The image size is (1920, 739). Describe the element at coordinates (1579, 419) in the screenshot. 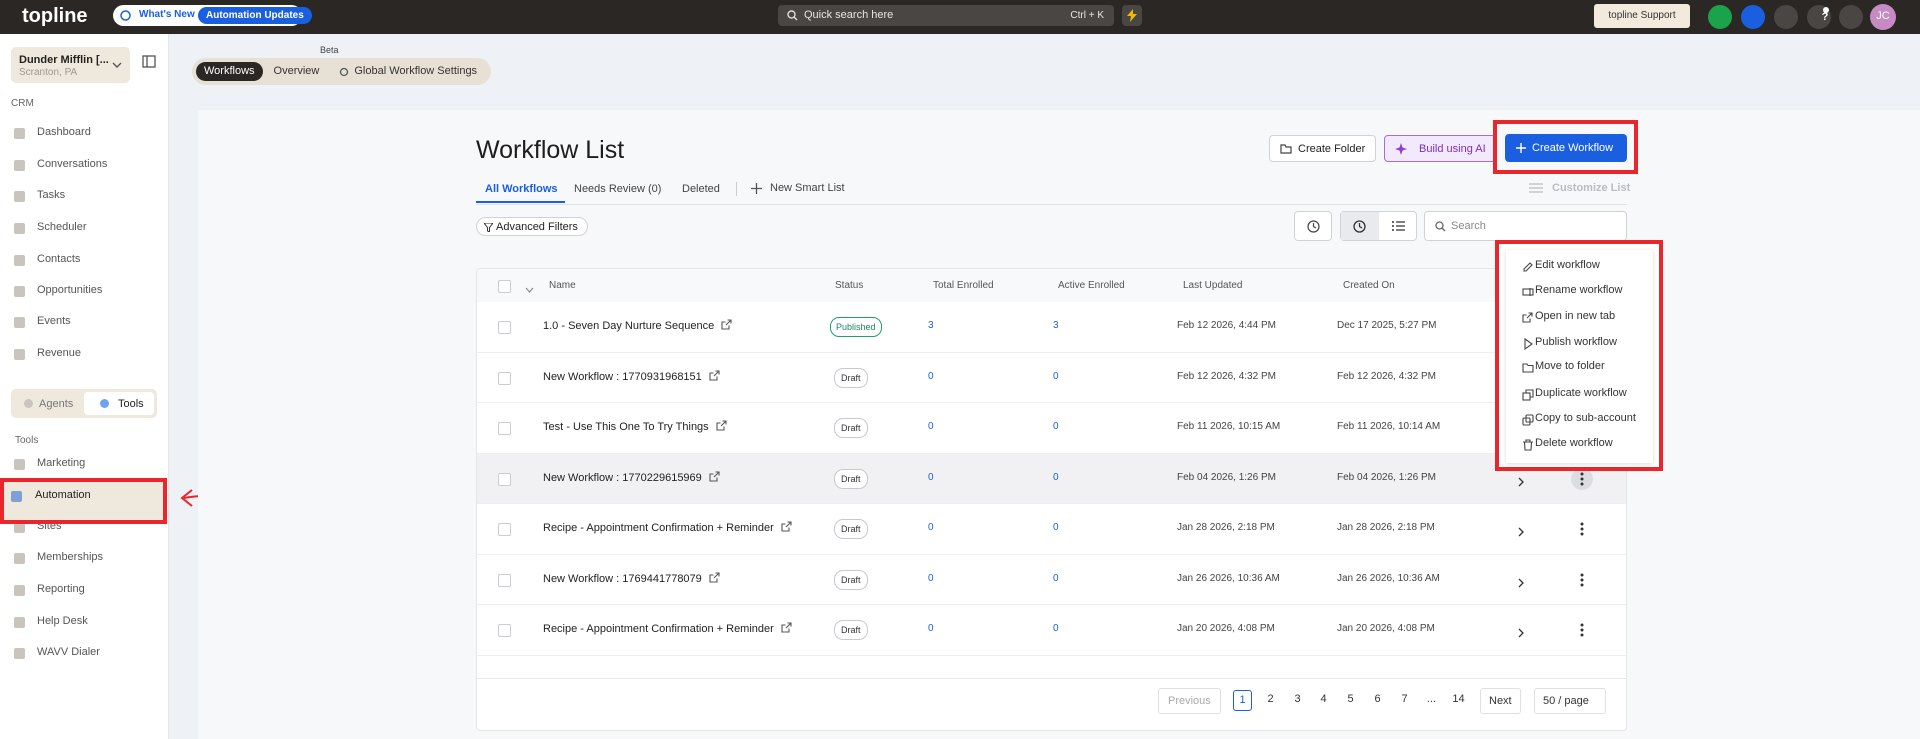

I see `menu-item: Copy to sub-account` at that location.